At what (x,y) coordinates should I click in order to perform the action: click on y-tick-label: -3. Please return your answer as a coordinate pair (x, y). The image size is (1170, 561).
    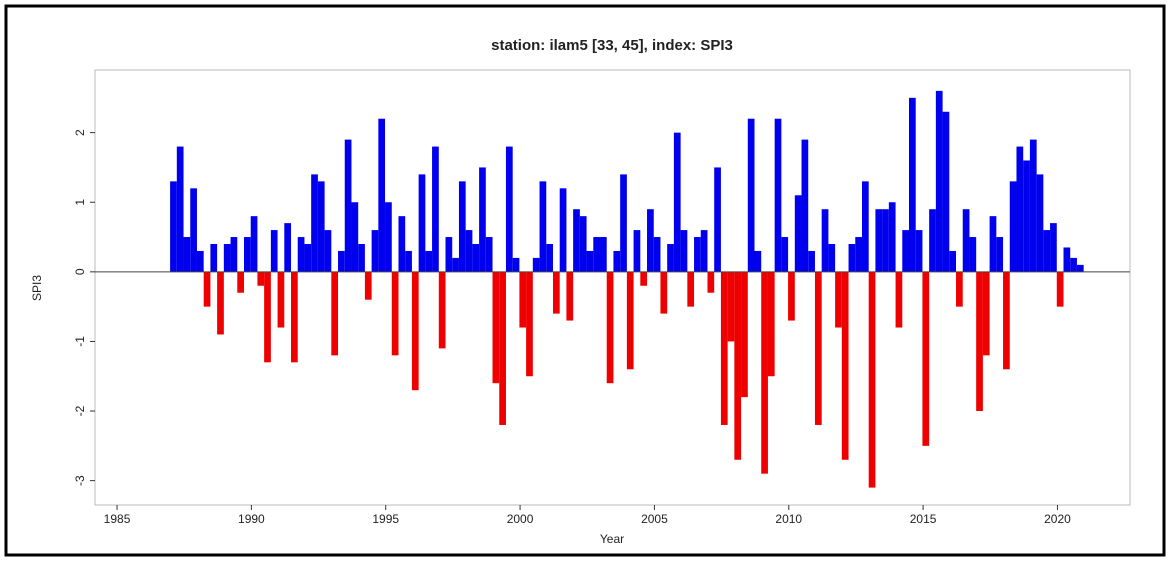
    Looking at the image, I should click on (80, 480).